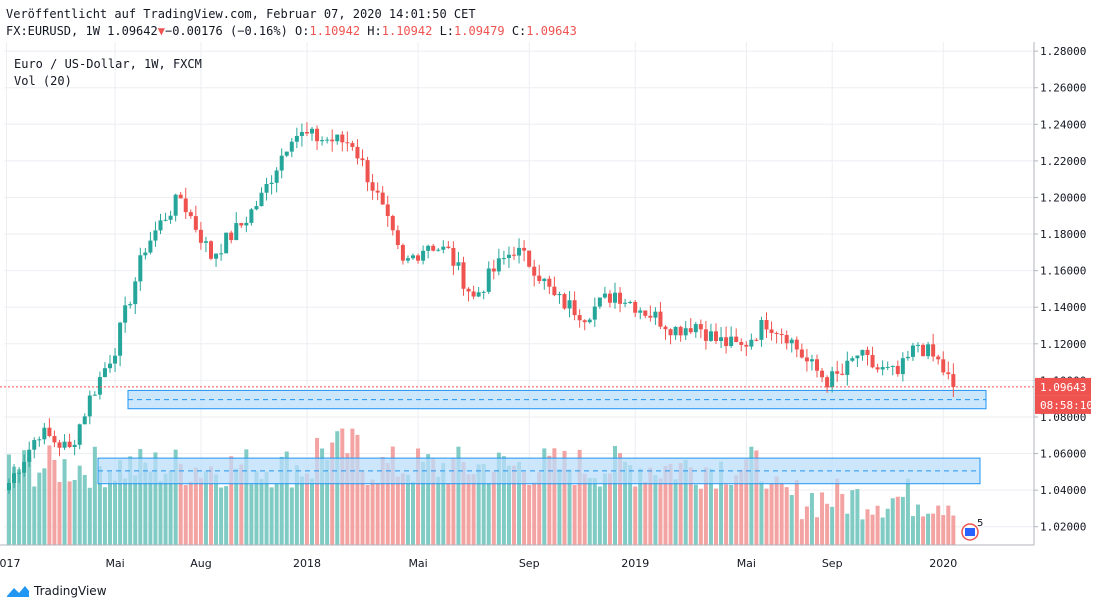  I want to click on support-zones, so click(542, 437).